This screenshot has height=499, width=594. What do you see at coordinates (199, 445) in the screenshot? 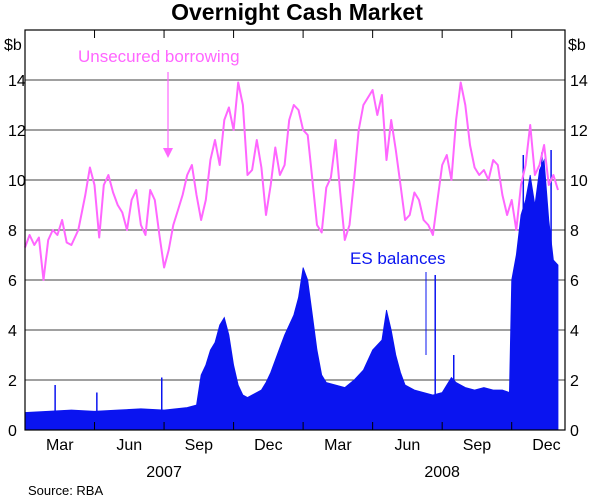
I see `x-tick-label-2: Sep` at bounding box center [199, 445].